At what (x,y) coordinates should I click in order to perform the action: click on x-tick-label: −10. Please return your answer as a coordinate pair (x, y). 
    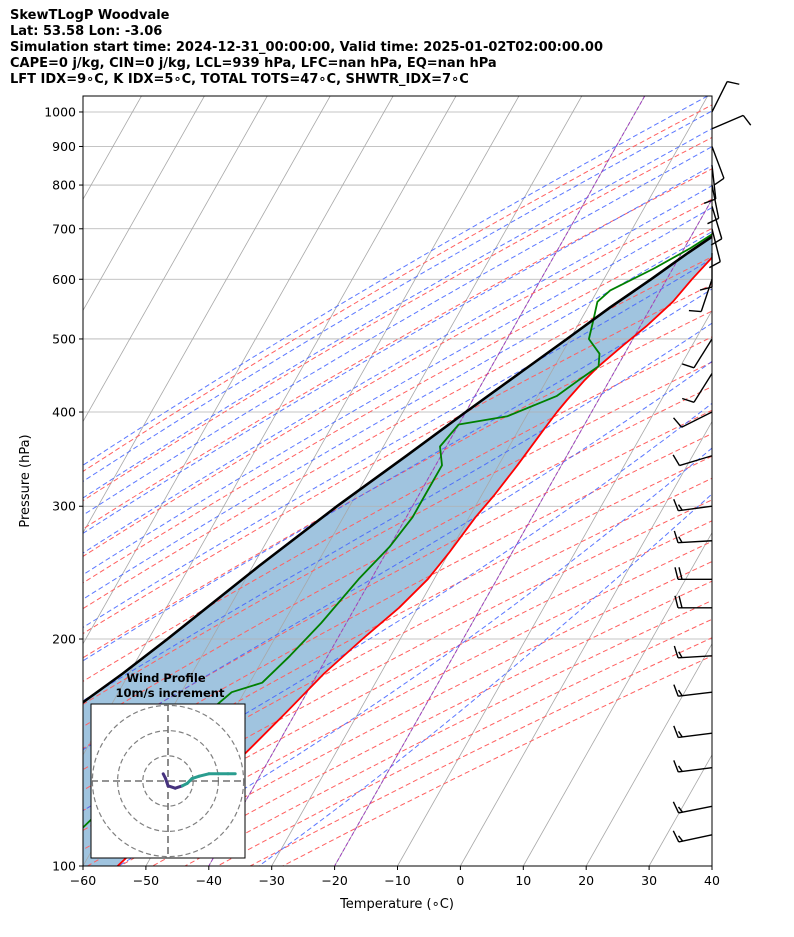
    Looking at the image, I should click on (397, 880).